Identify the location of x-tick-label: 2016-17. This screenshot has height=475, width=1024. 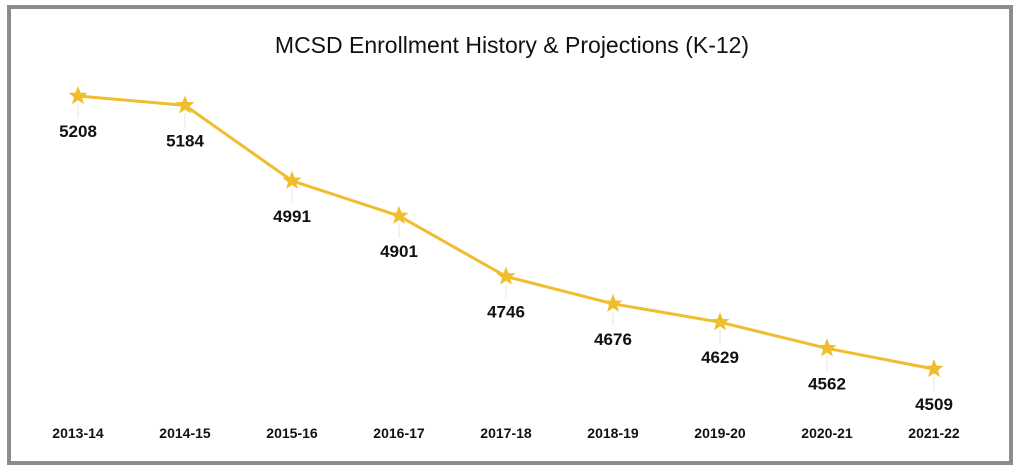
(399, 433).